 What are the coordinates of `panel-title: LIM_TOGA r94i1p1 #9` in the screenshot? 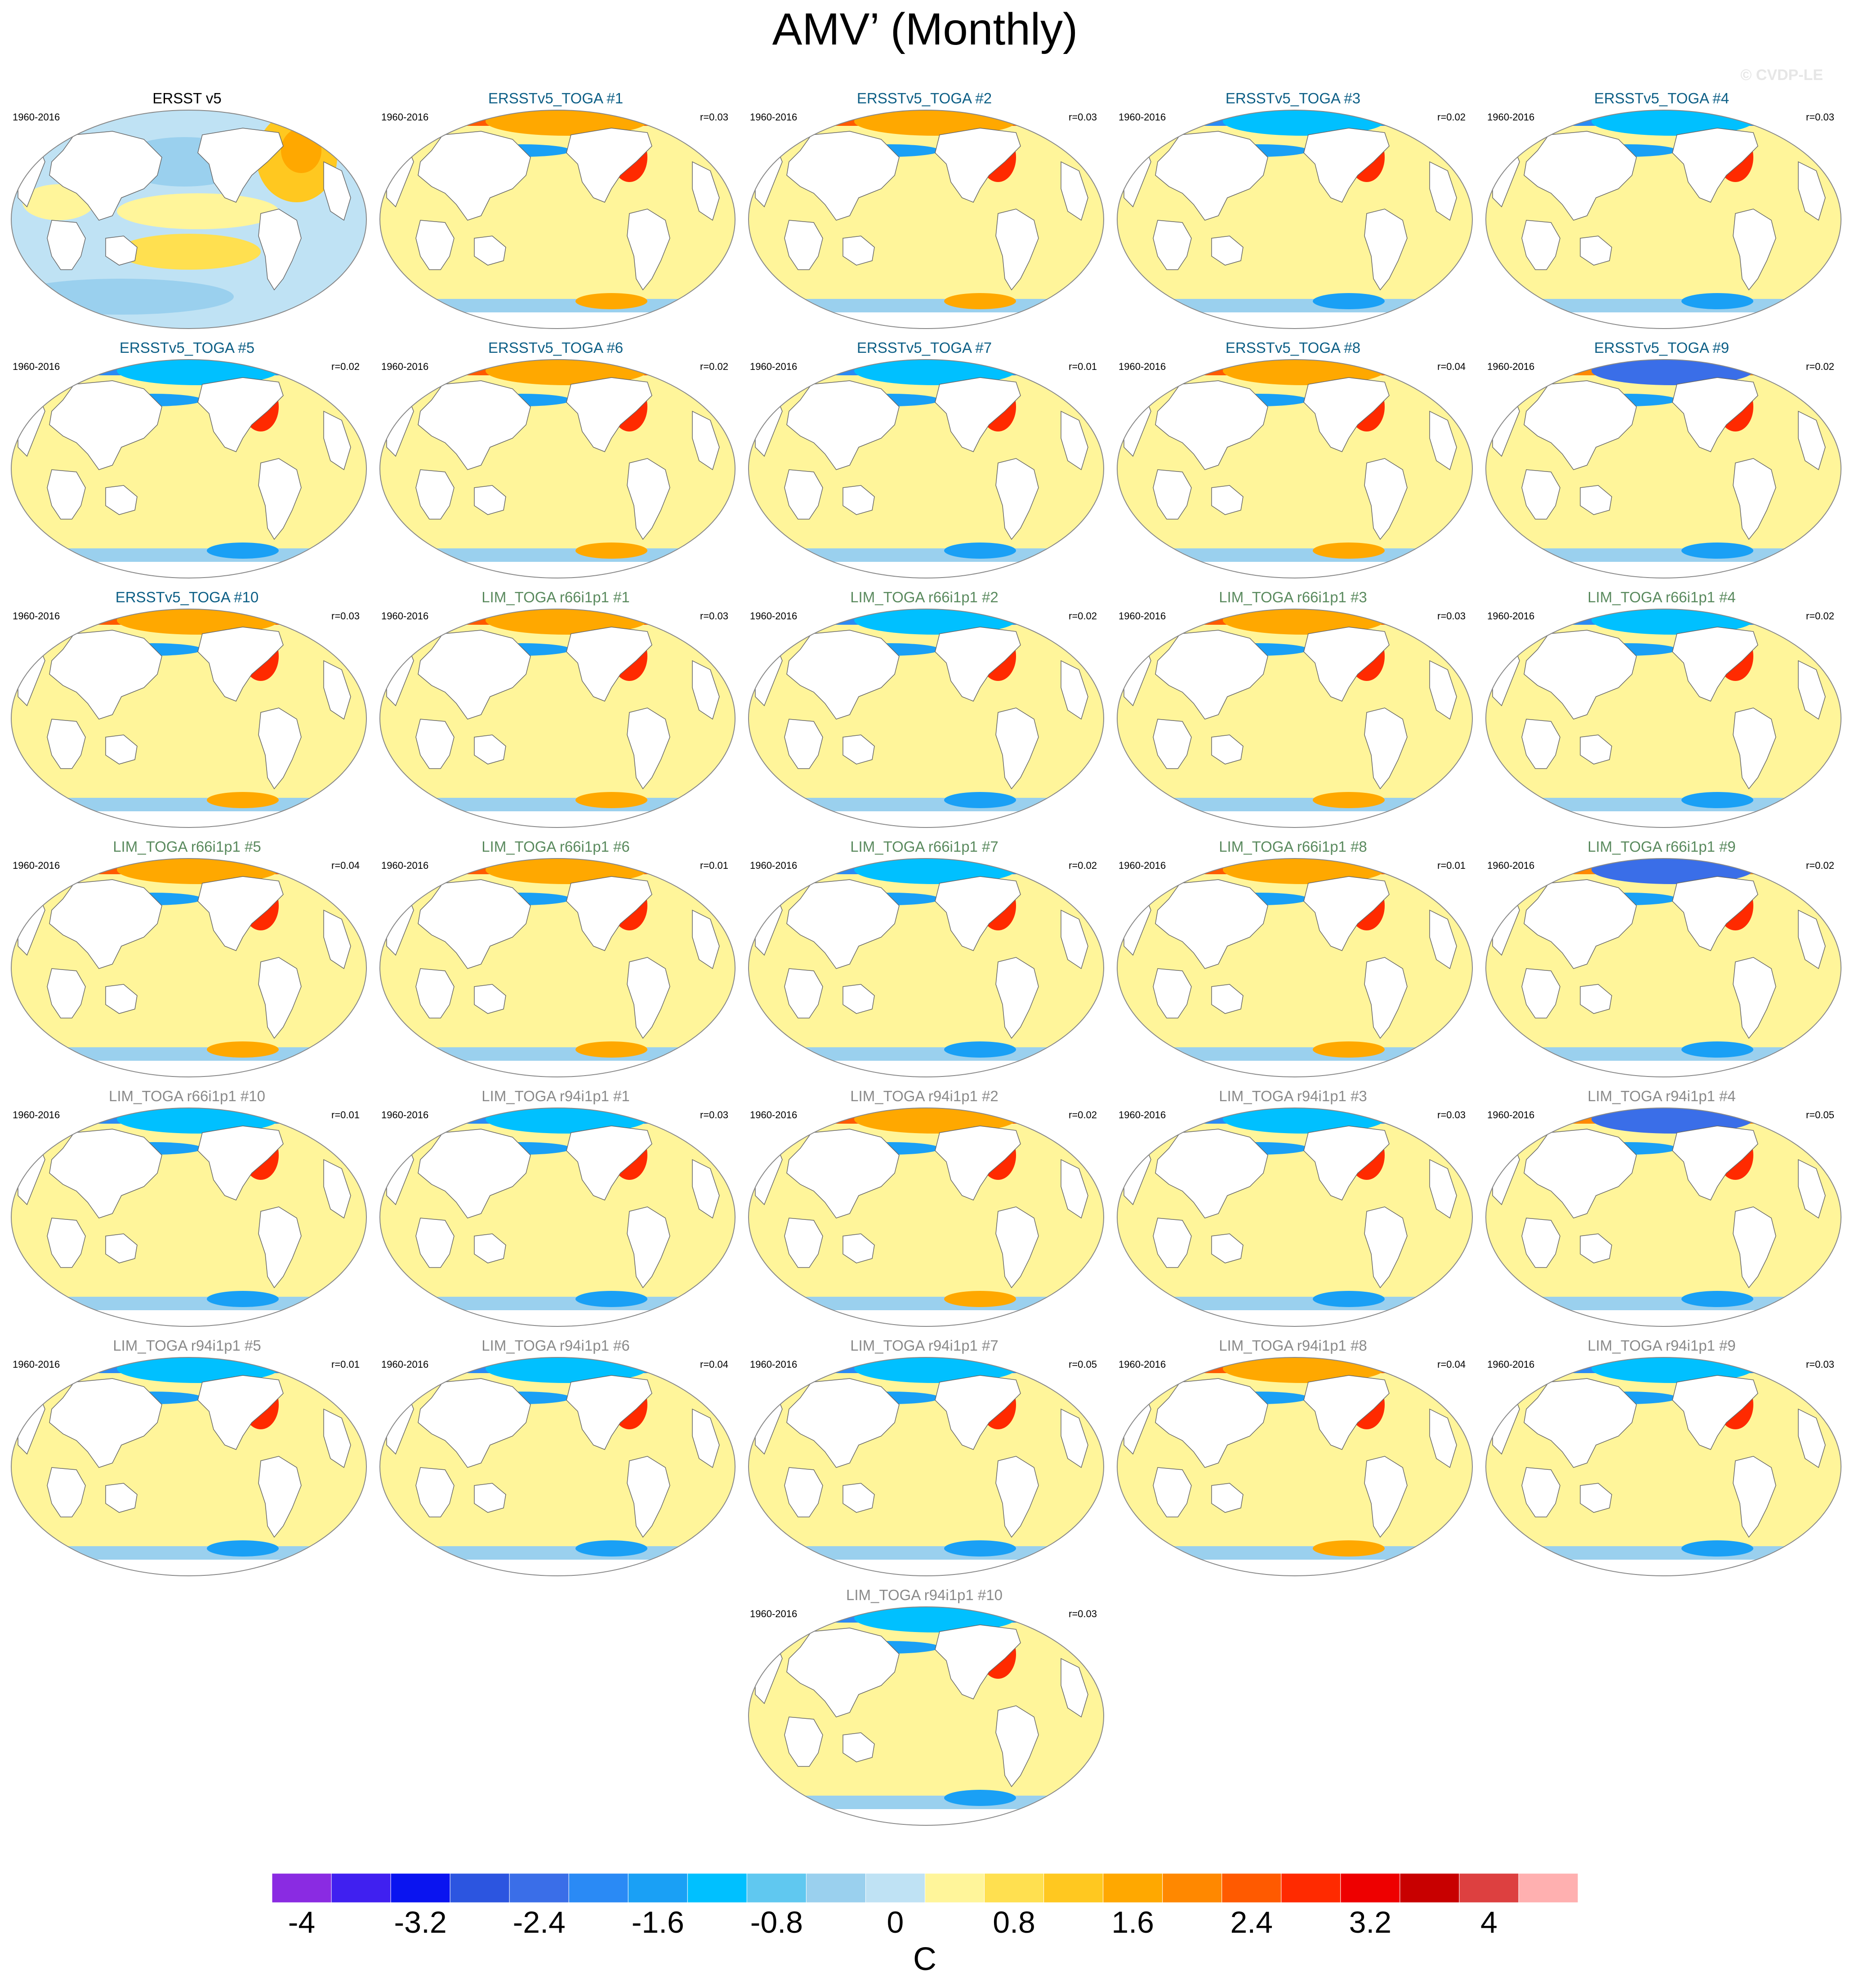 It's located at (1661, 1345).